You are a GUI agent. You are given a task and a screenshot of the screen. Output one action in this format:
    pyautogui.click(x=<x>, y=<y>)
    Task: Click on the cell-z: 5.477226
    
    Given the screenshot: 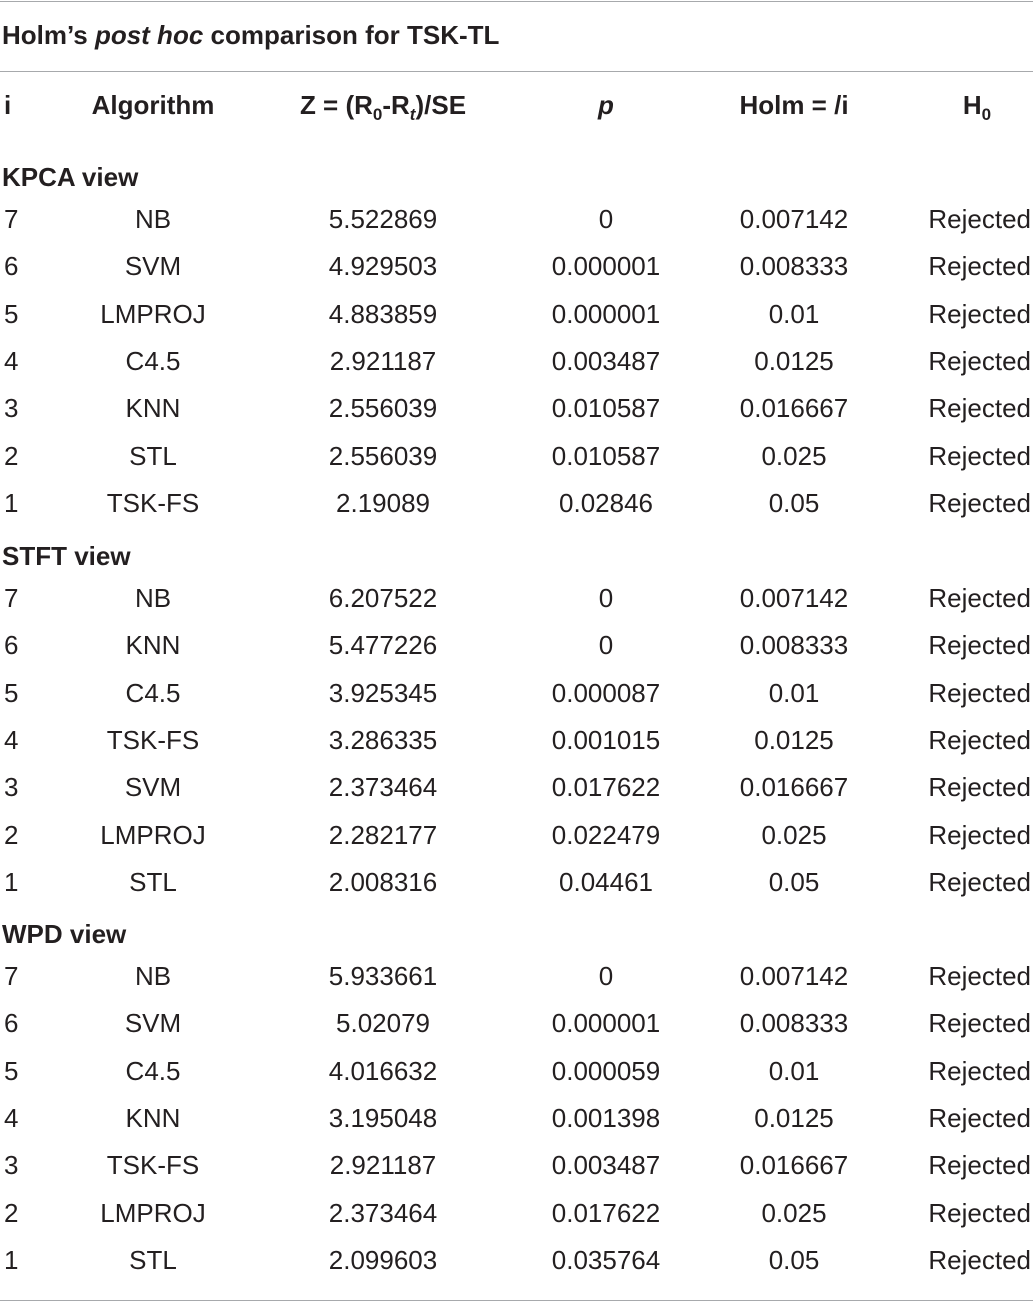 What is the action you would take?
    pyautogui.click(x=383, y=645)
    